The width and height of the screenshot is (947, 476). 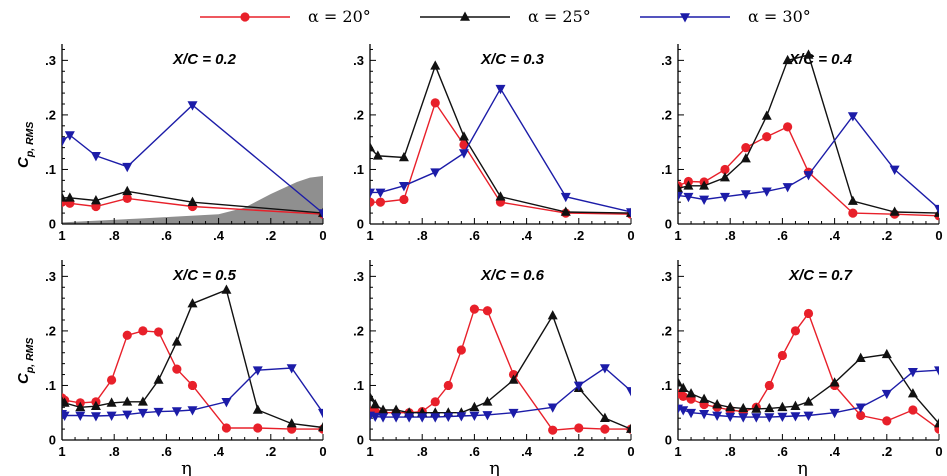 I want to click on legend-entry: α = 30°, so click(x=725, y=16).